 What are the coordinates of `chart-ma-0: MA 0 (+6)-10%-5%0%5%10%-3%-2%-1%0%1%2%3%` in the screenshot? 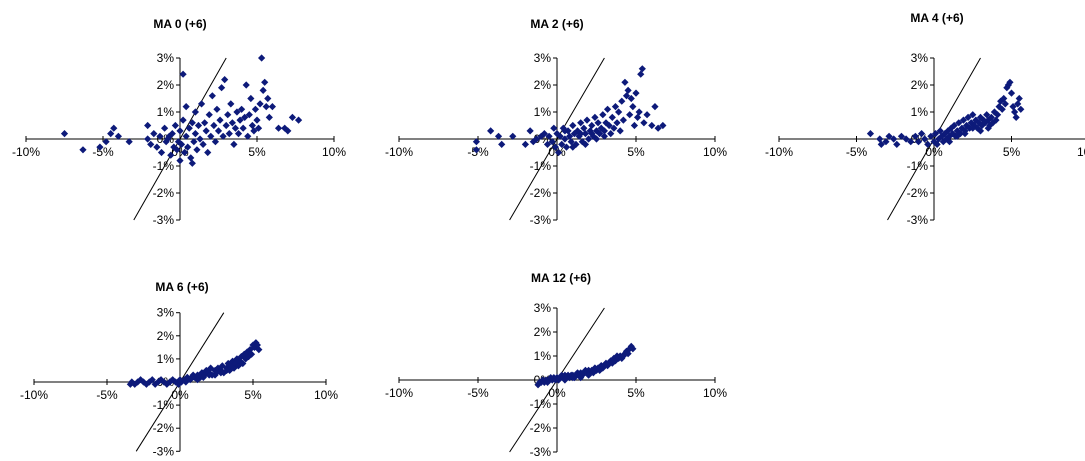 It's located at (179, 122).